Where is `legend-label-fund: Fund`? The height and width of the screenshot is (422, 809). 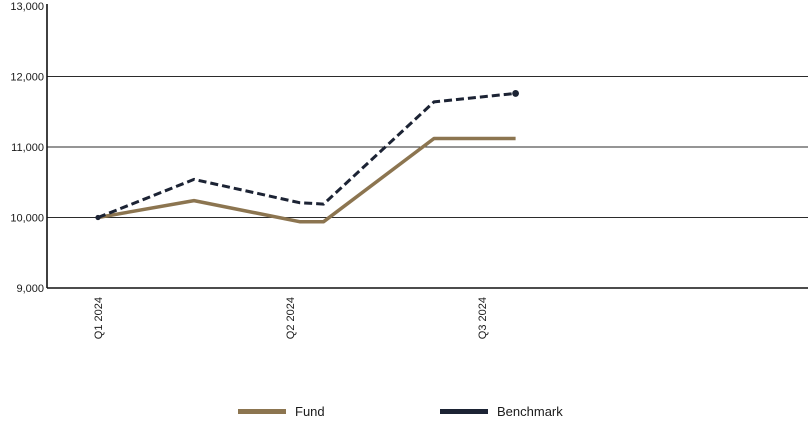
legend-label-fund: Fund is located at coordinates (310, 411).